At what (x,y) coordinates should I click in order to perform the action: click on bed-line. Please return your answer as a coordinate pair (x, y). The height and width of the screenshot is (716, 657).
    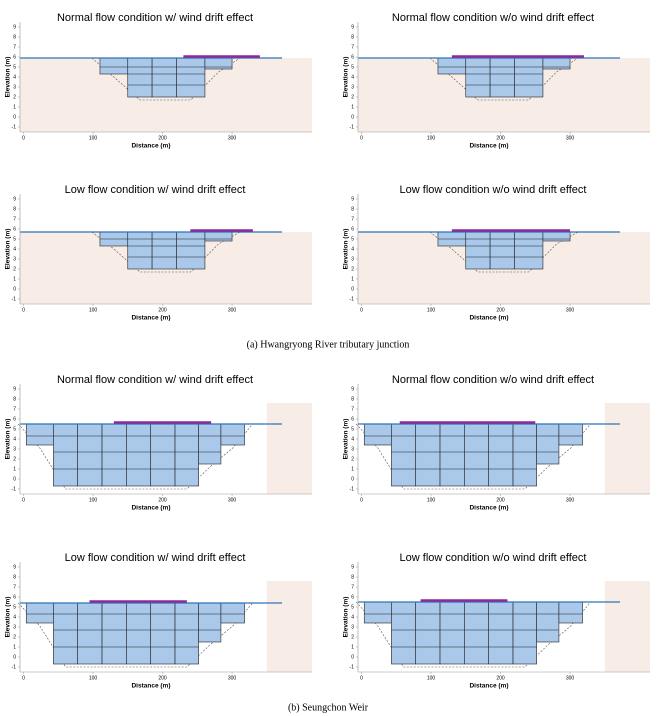
    Looking at the image, I should click on (166, 79).